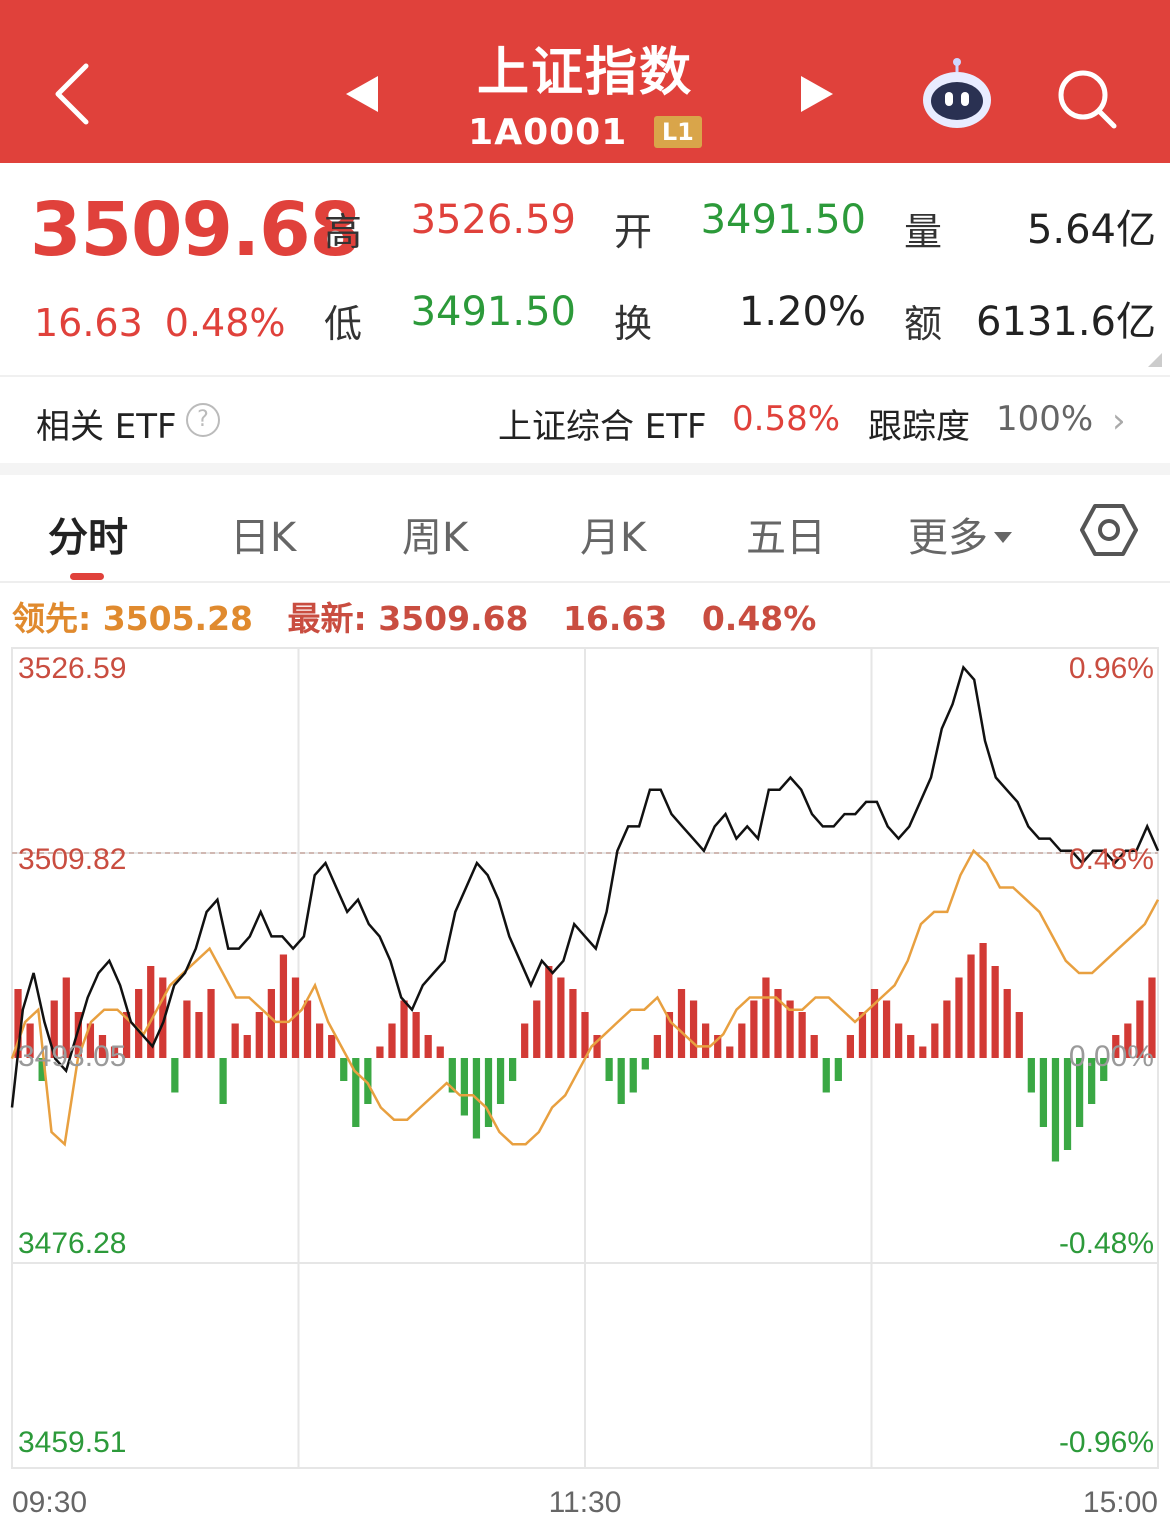 The width and height of the screenshot is (1170, 1529). Describe the element at coordinates (548, 132) in the screenshot. I see `stock-code: 1A0001` at that location.